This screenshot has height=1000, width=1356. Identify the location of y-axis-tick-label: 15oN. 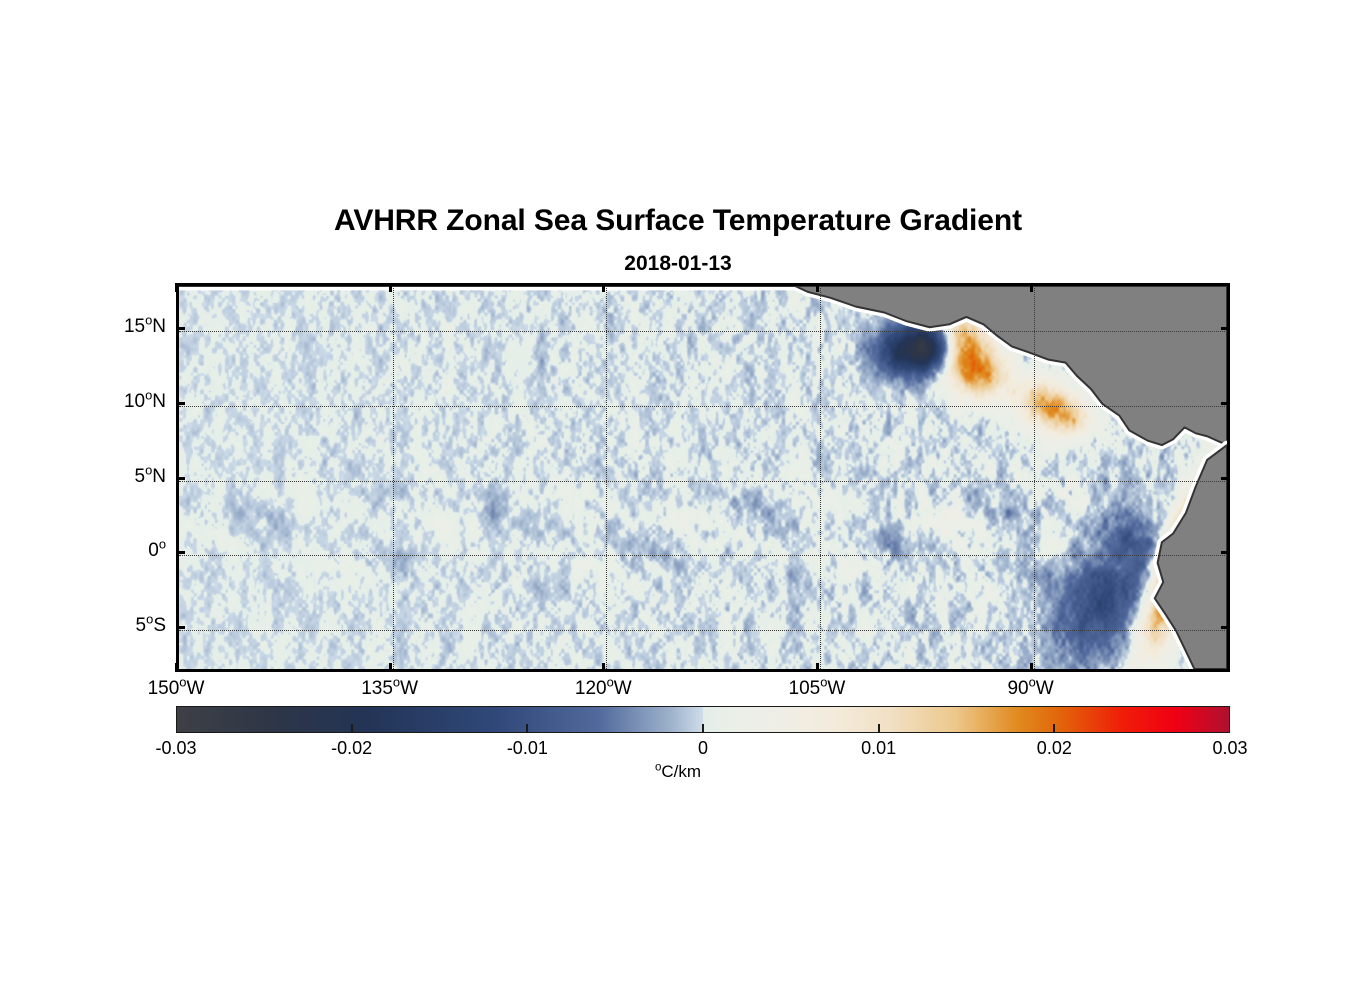
(144, 324).